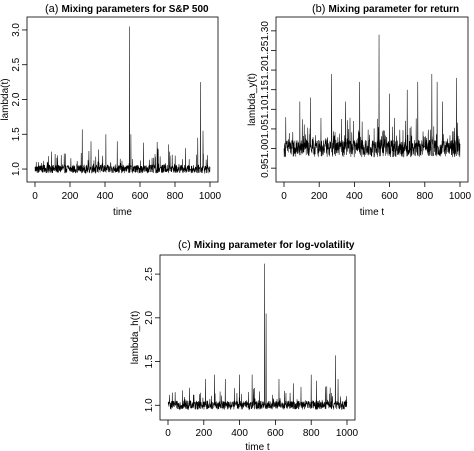 The height and width of the screenshot is (451, 474). Describe the element at coordinates (265, 31) in the screenshot. I see `y-tick-label: 1.30` at that location.